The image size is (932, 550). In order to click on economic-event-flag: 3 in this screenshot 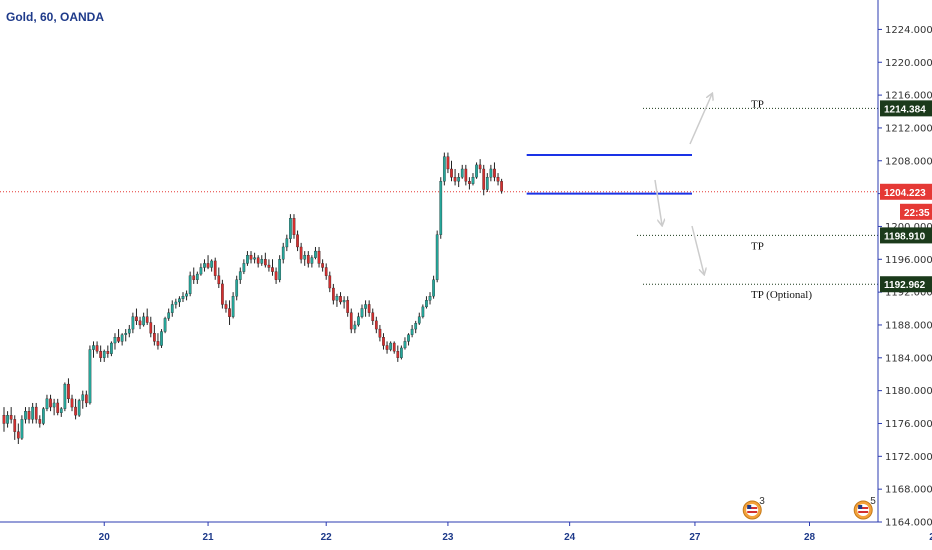, I will do `click(753, 508)`.